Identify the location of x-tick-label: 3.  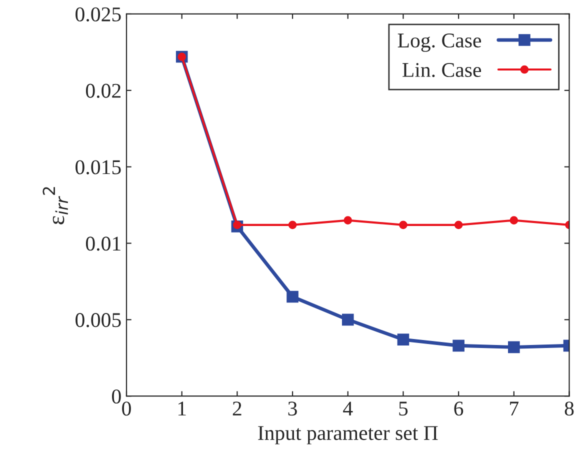
(292, 409).